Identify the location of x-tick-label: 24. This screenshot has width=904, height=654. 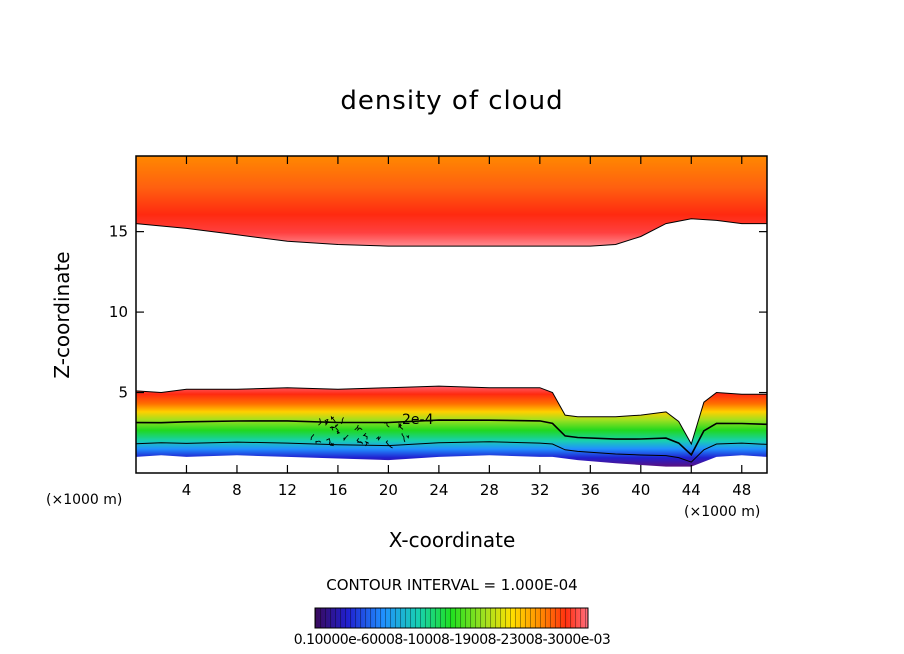
(438, 490).